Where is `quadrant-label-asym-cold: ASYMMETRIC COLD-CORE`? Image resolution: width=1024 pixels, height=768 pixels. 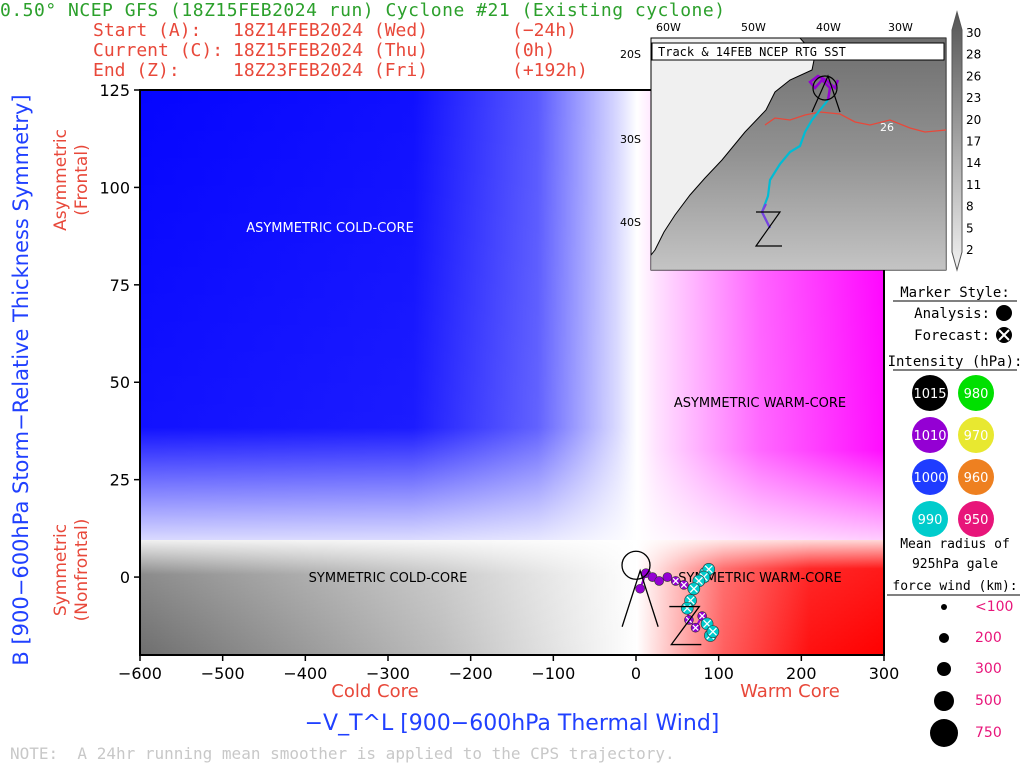
quadrant-label-asym-cold: ASYMMETRIC COLD-CORE is located at coordinates (330, 228).